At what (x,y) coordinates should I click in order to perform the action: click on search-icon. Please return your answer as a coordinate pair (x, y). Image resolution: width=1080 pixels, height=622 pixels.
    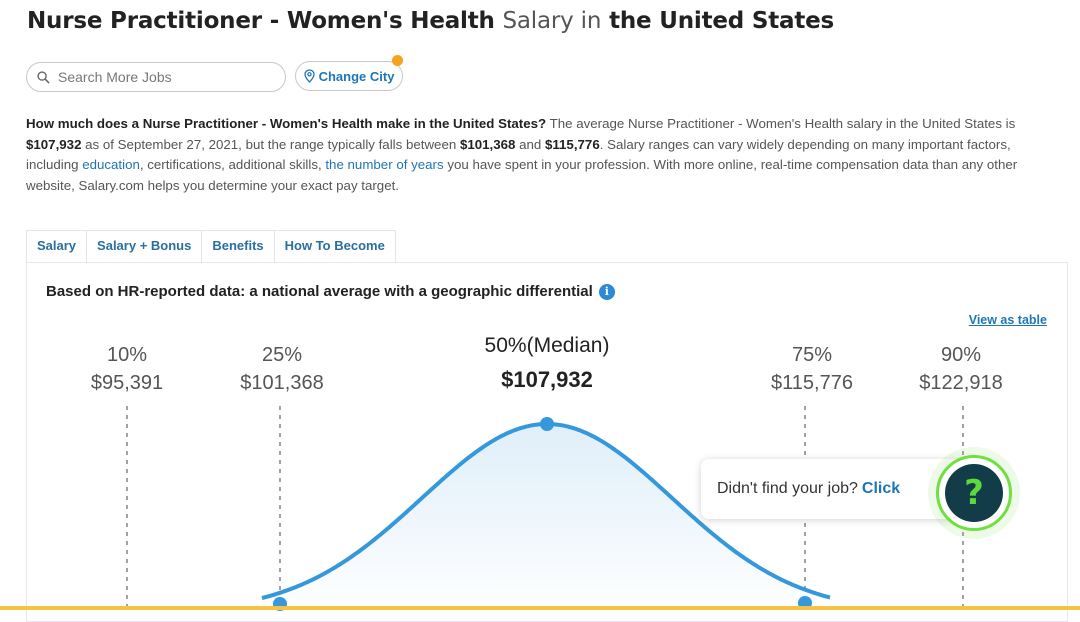
    Looking at the image, I should click on (43, 77).